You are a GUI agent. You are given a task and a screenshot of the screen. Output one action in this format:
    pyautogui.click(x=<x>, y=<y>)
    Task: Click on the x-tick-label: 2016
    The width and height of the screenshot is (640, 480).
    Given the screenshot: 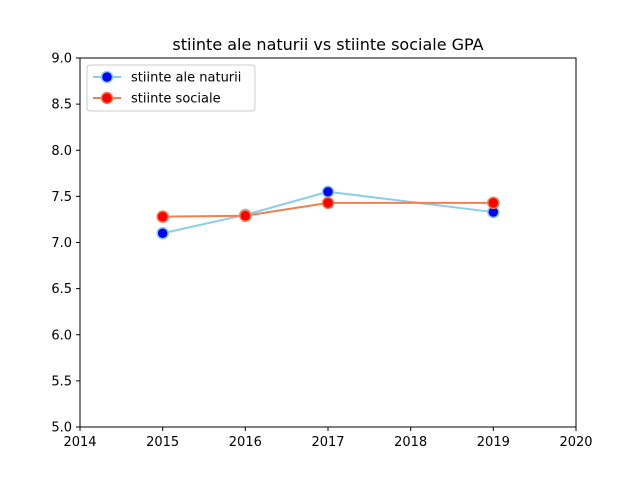 What is the action you would take?
    pyautogui.click(x=245, y=442)
    